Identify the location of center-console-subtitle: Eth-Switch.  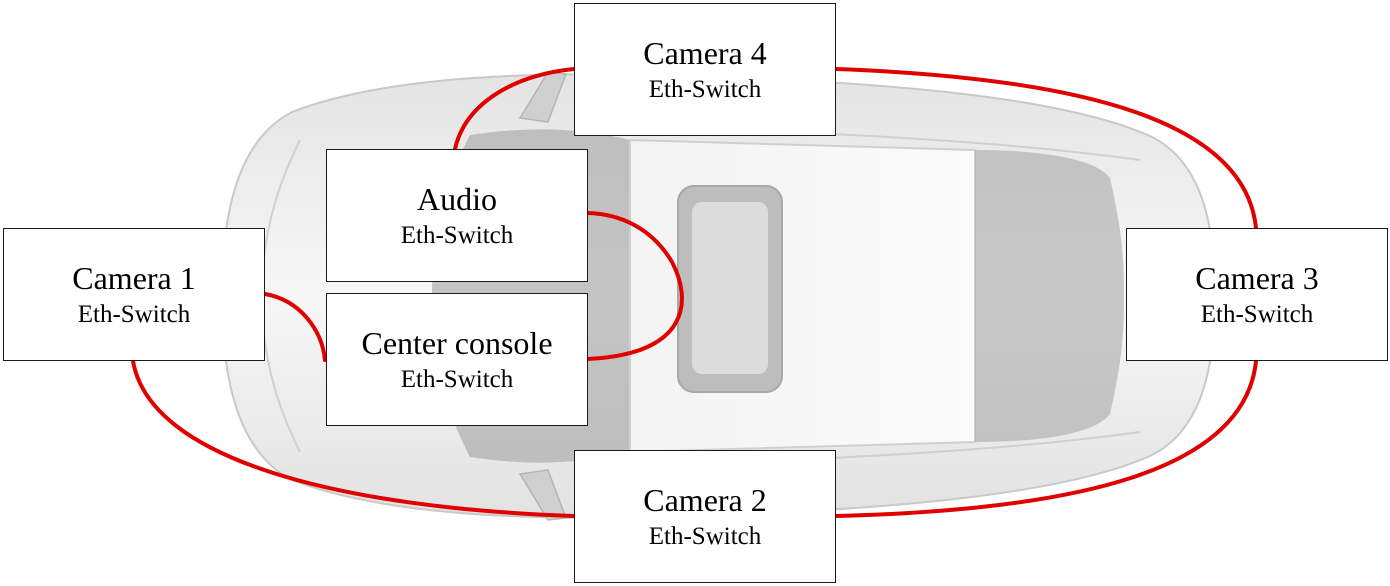
(457, 379).